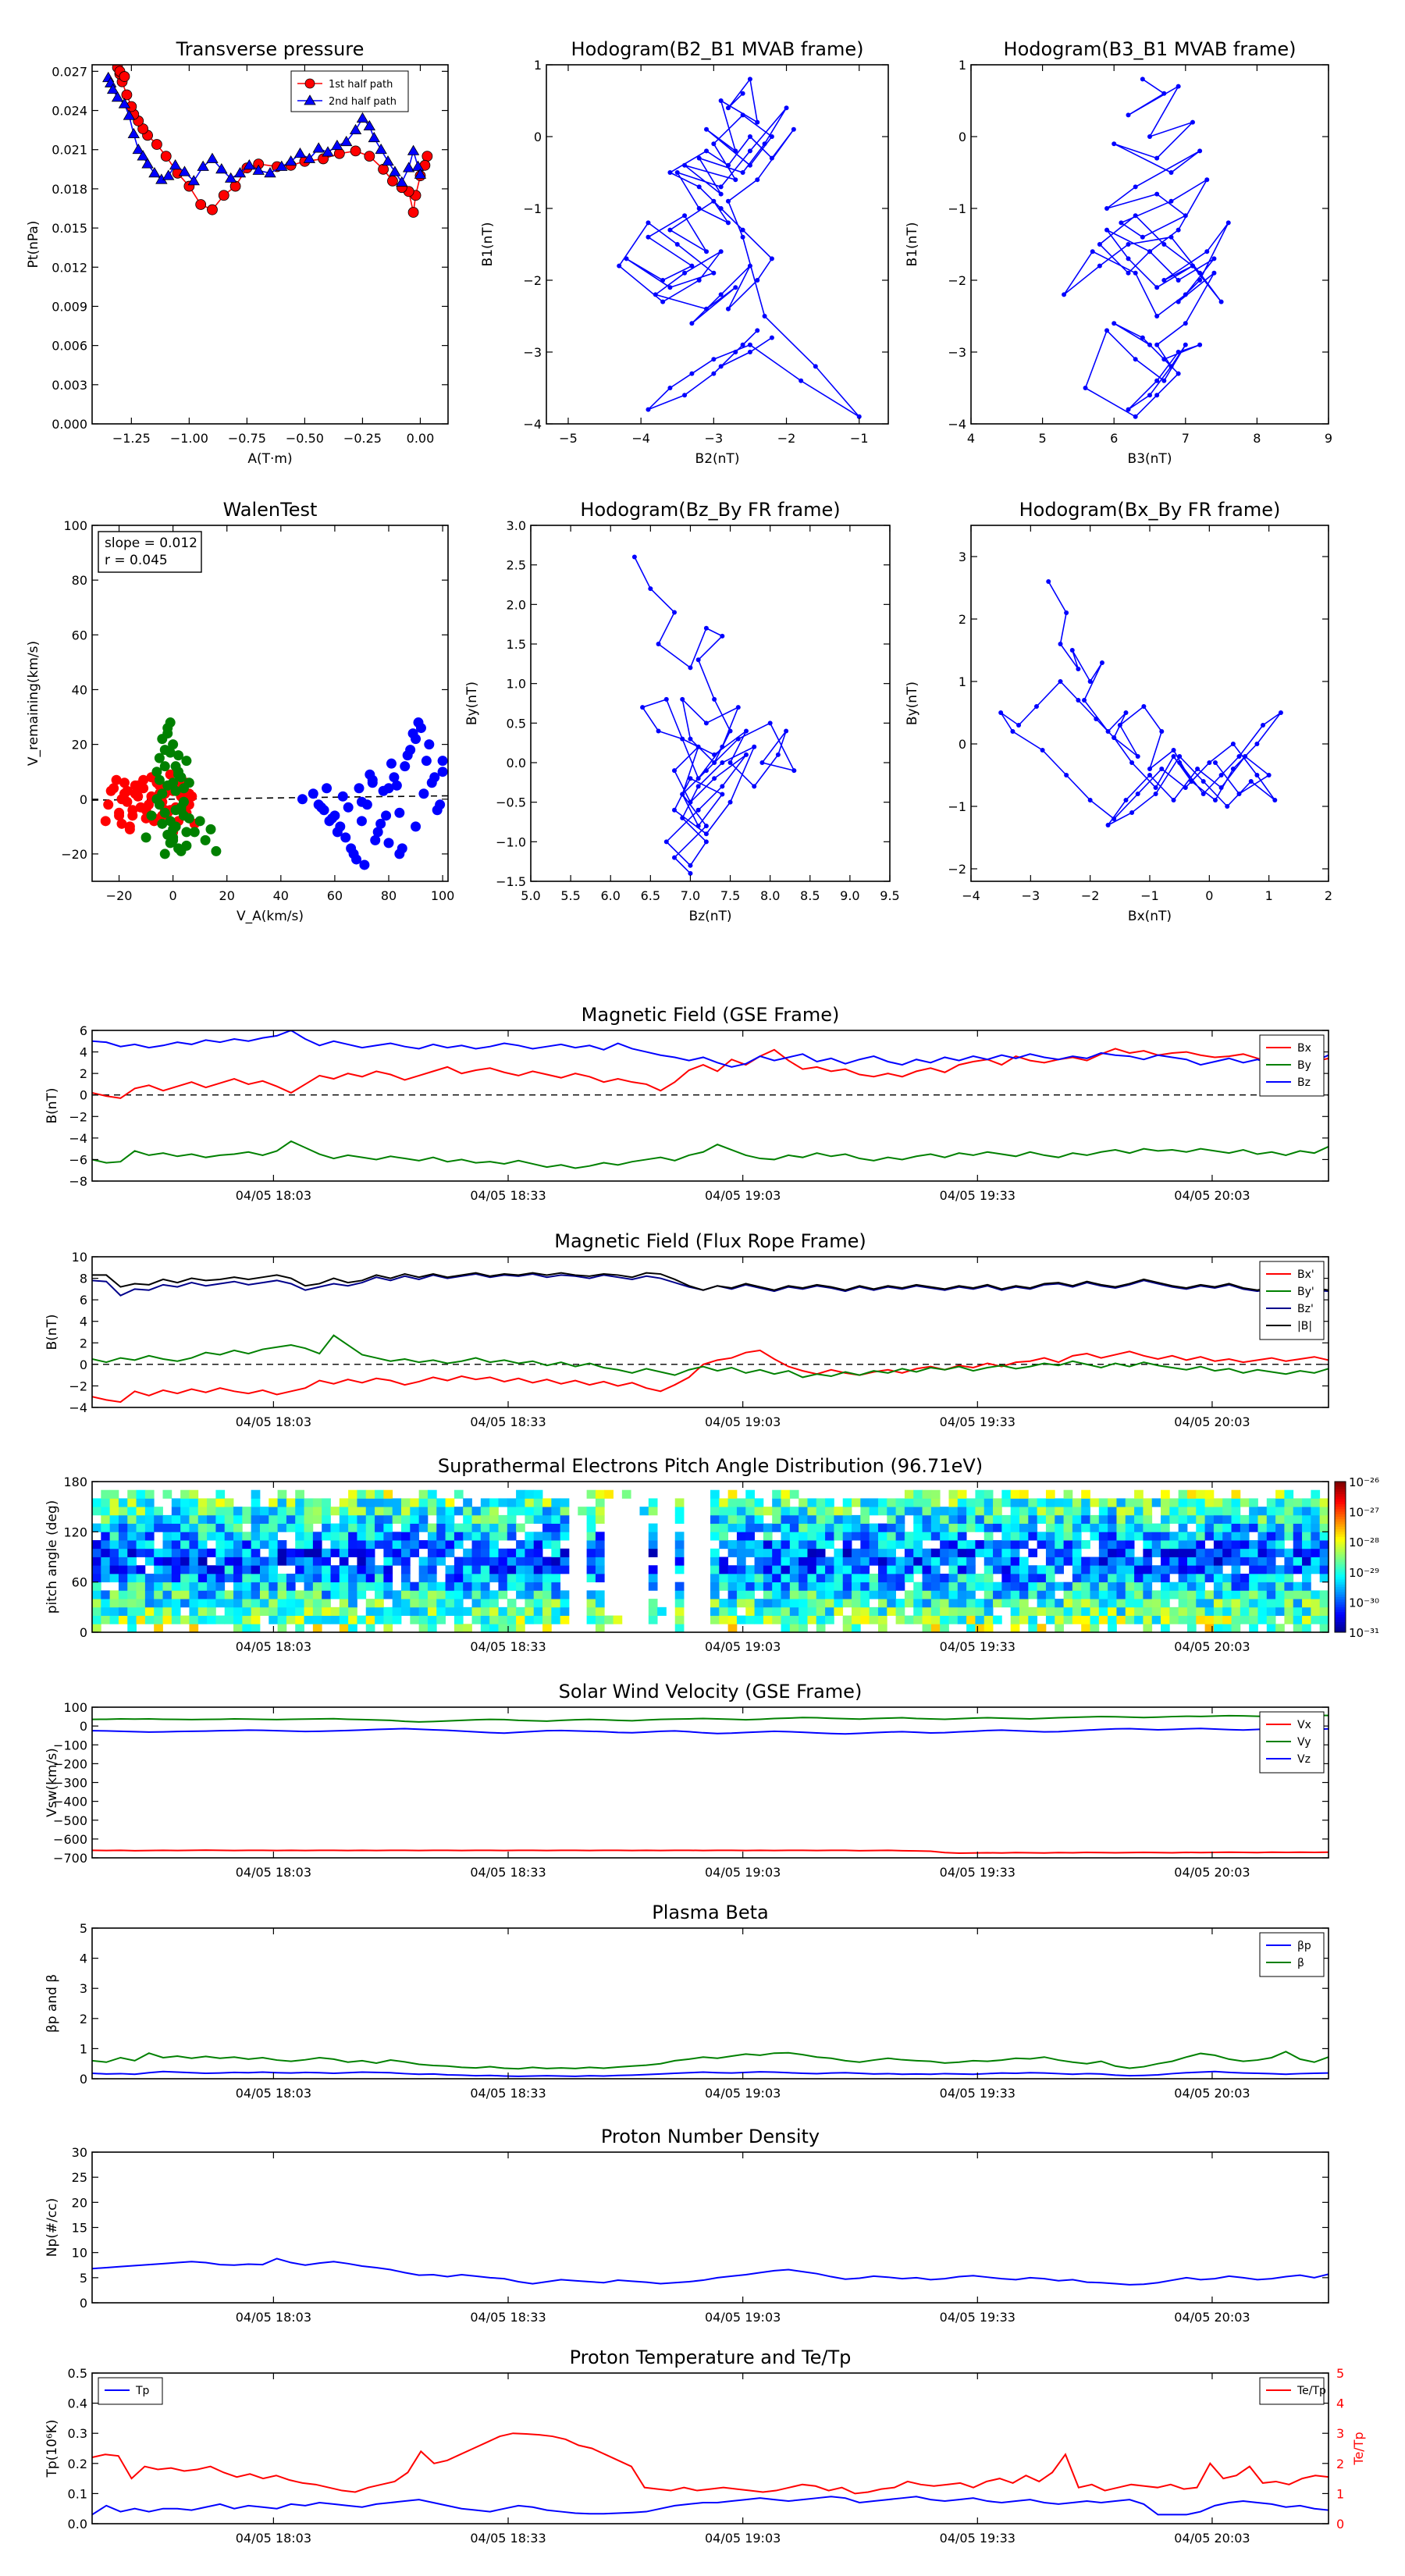  Describe the element at coordinates (743, 1646) in the screenshot. I see `x-tick-label: 04/05 19:03` at that location.